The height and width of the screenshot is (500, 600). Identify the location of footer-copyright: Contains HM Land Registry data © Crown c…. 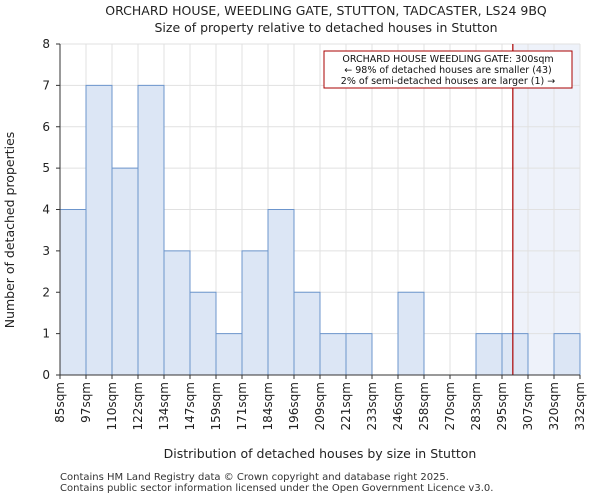
(254, 477).